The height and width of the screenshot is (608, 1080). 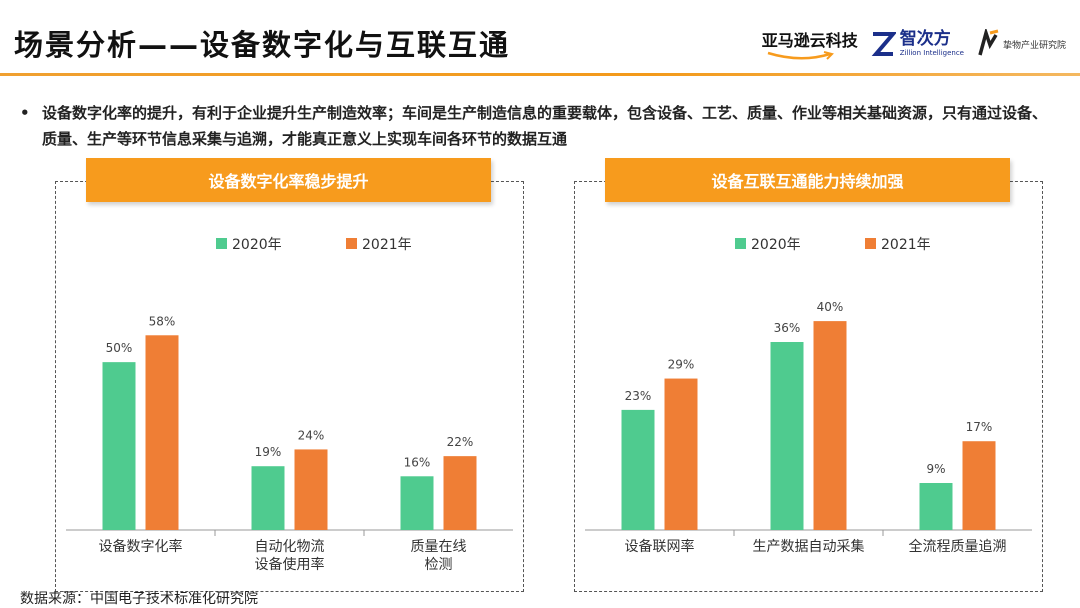 What do you see at coordinates (809, 546) in the screenshot?
I see `category-label: 生产数据自动采集` at bounding box center [809, 546].